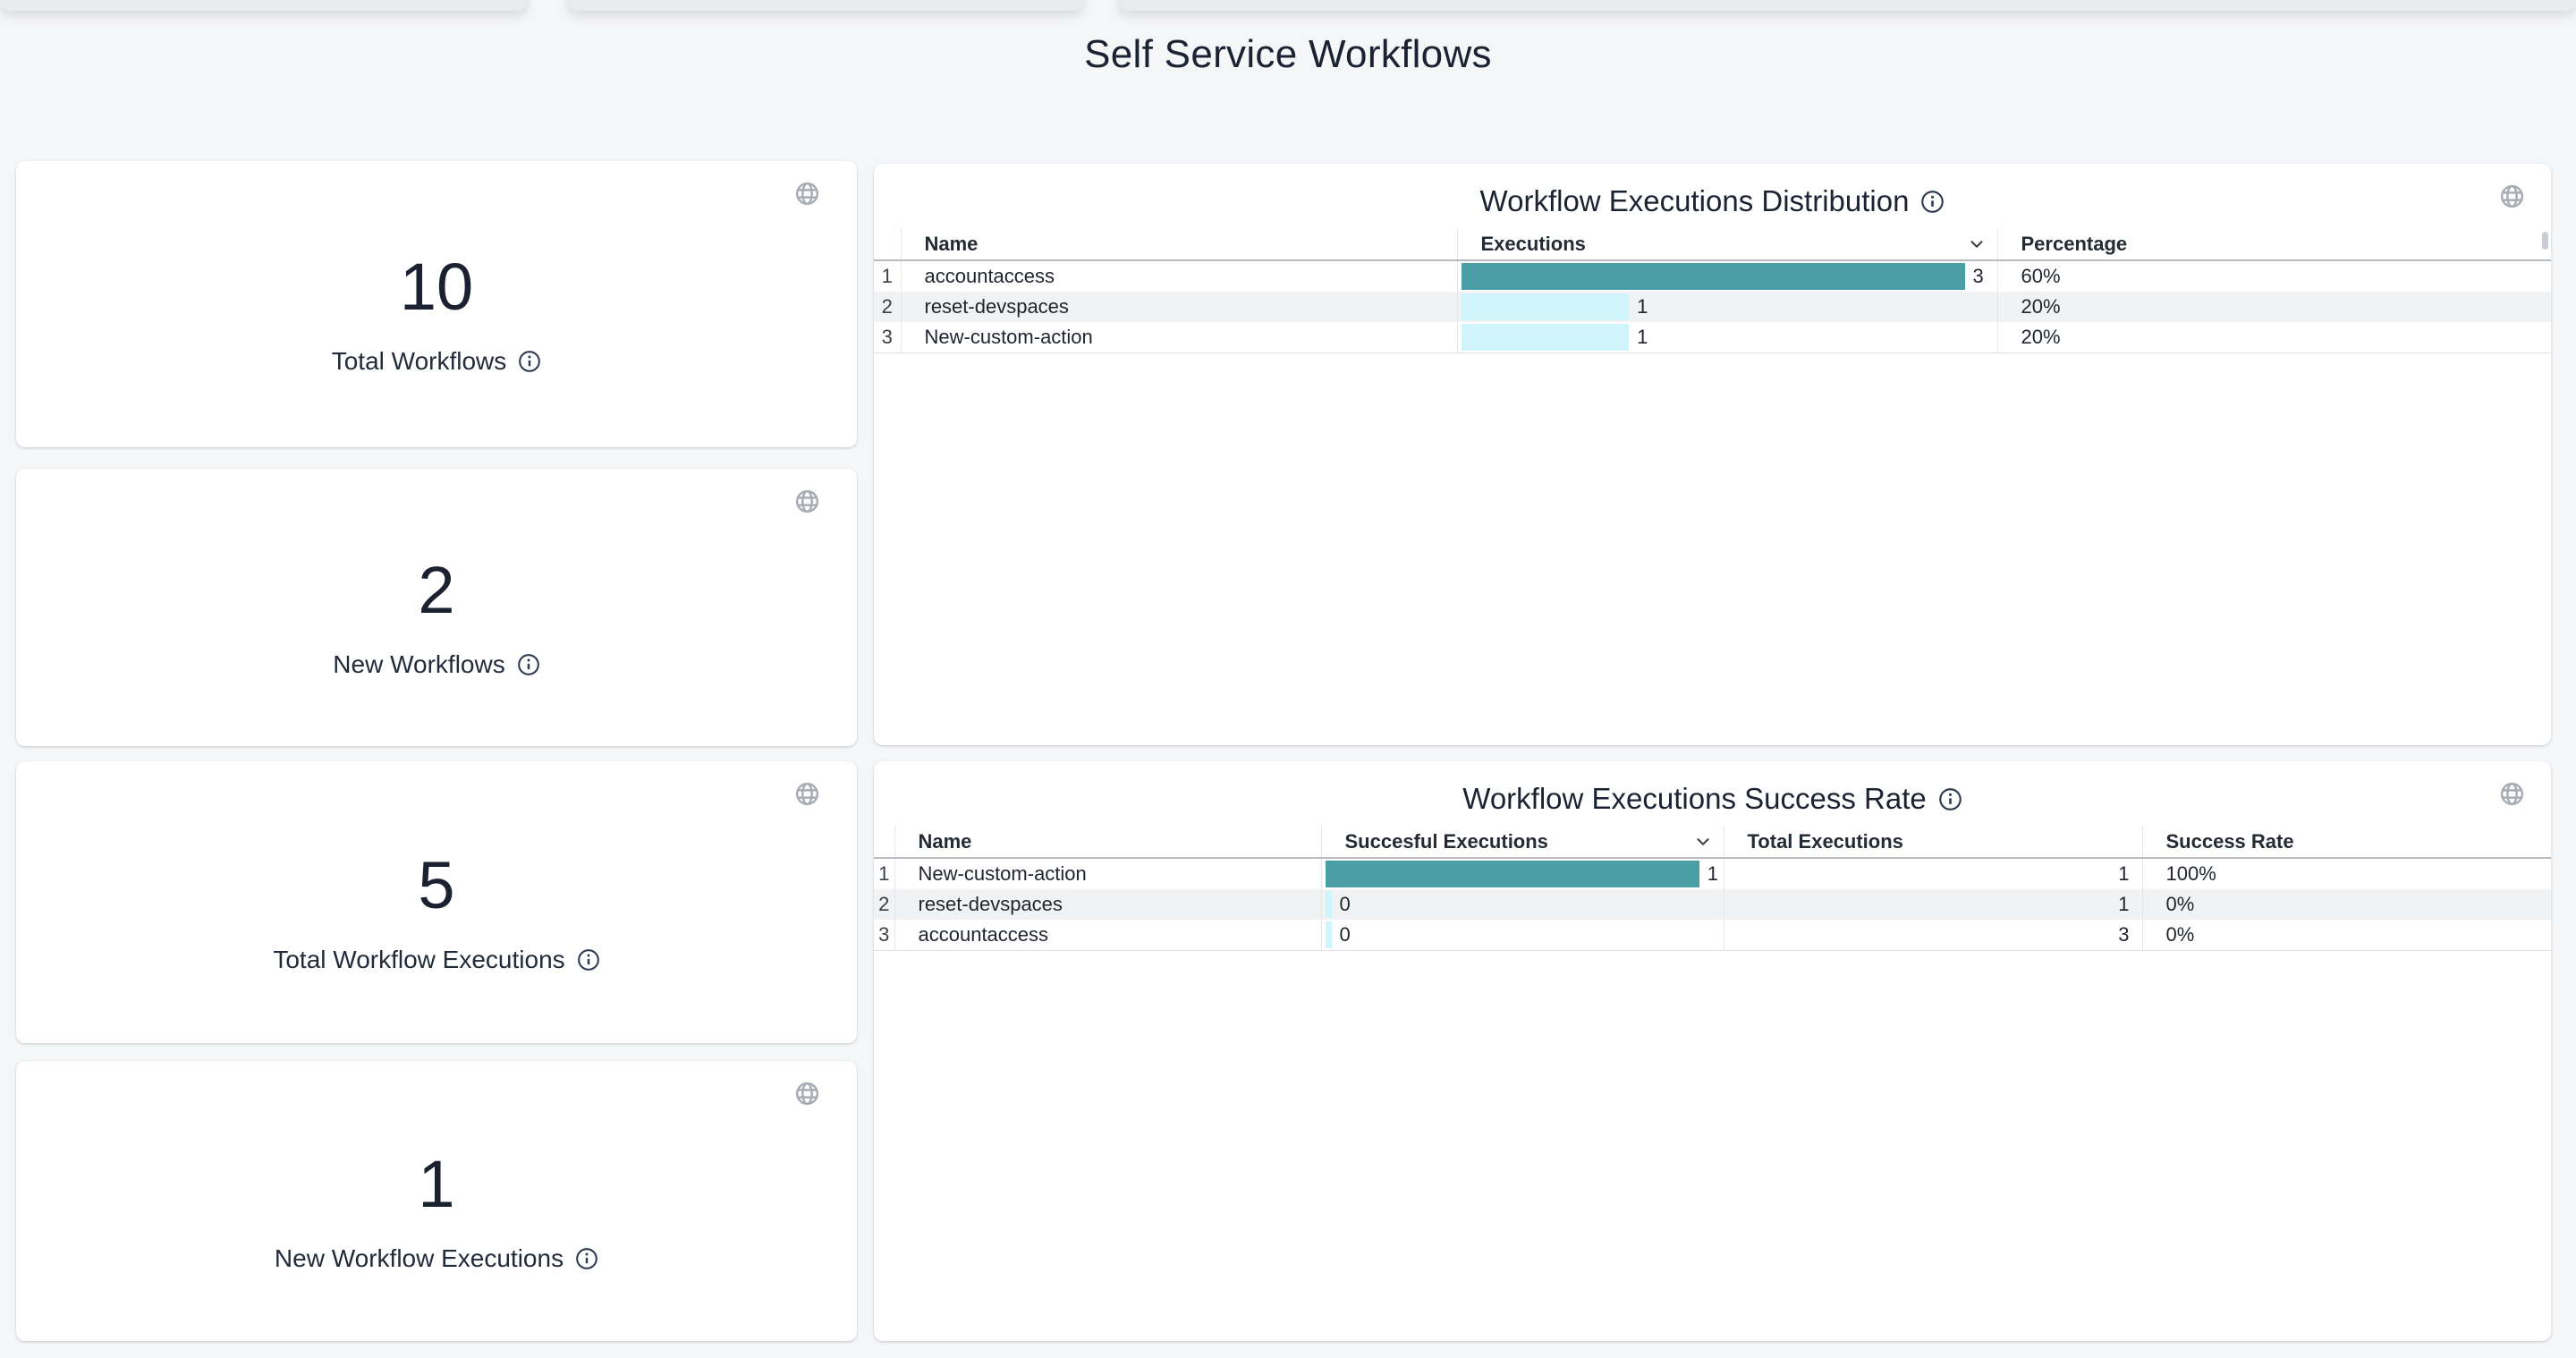  I want to click on table-row: 1 accountaccess 3 60%, so click(1712, 276).